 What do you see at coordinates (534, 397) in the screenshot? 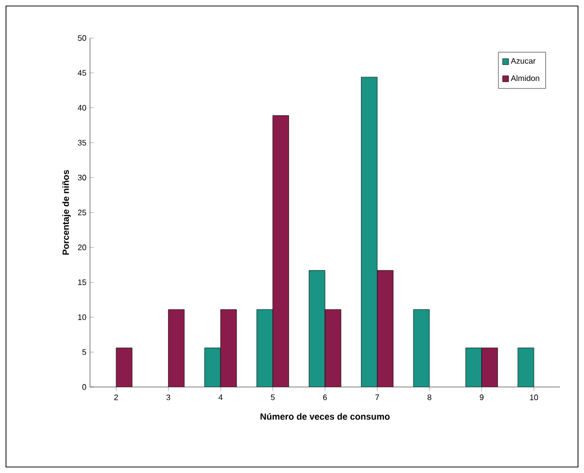
I see `x-tick-label: 10` at bounding box center [534, 397].